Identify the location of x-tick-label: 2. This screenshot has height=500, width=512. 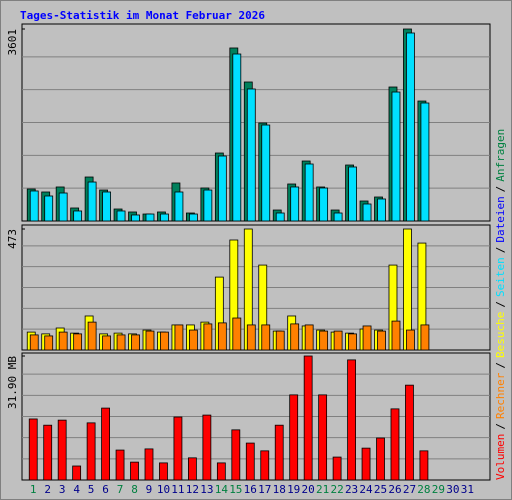
(47, 489).